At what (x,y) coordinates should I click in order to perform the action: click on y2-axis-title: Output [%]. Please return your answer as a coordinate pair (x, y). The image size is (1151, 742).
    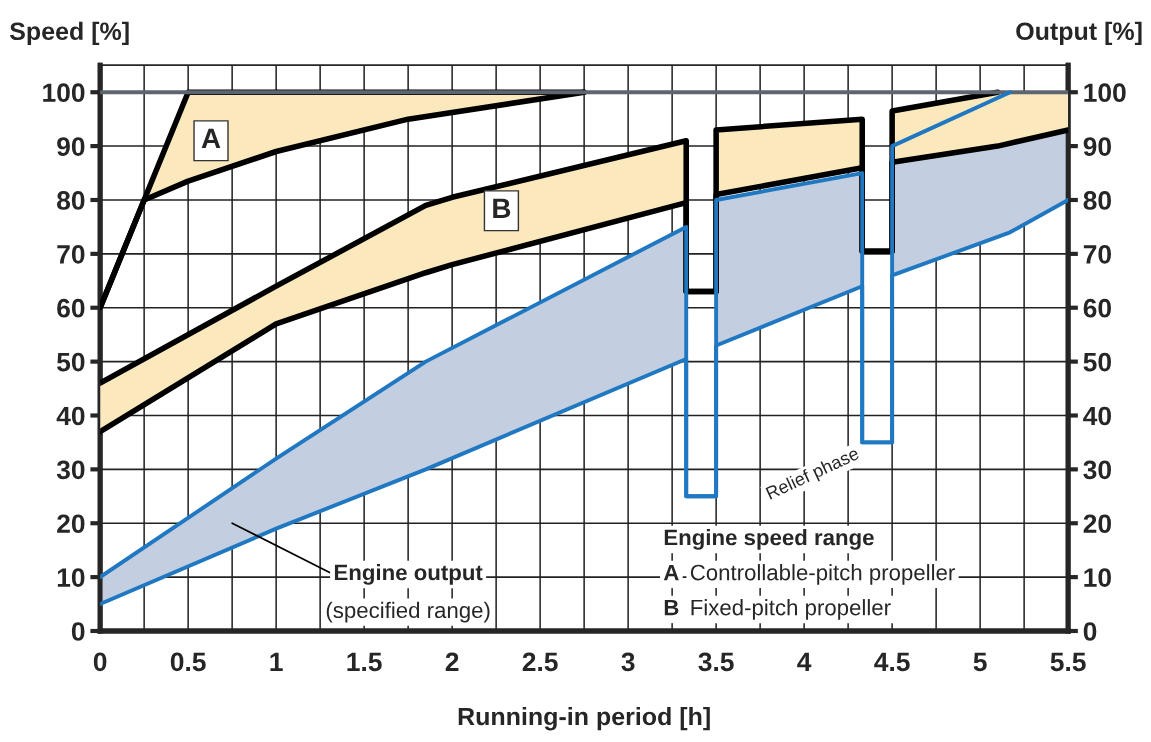
    Looking at the image, I should click on (1079, 33).